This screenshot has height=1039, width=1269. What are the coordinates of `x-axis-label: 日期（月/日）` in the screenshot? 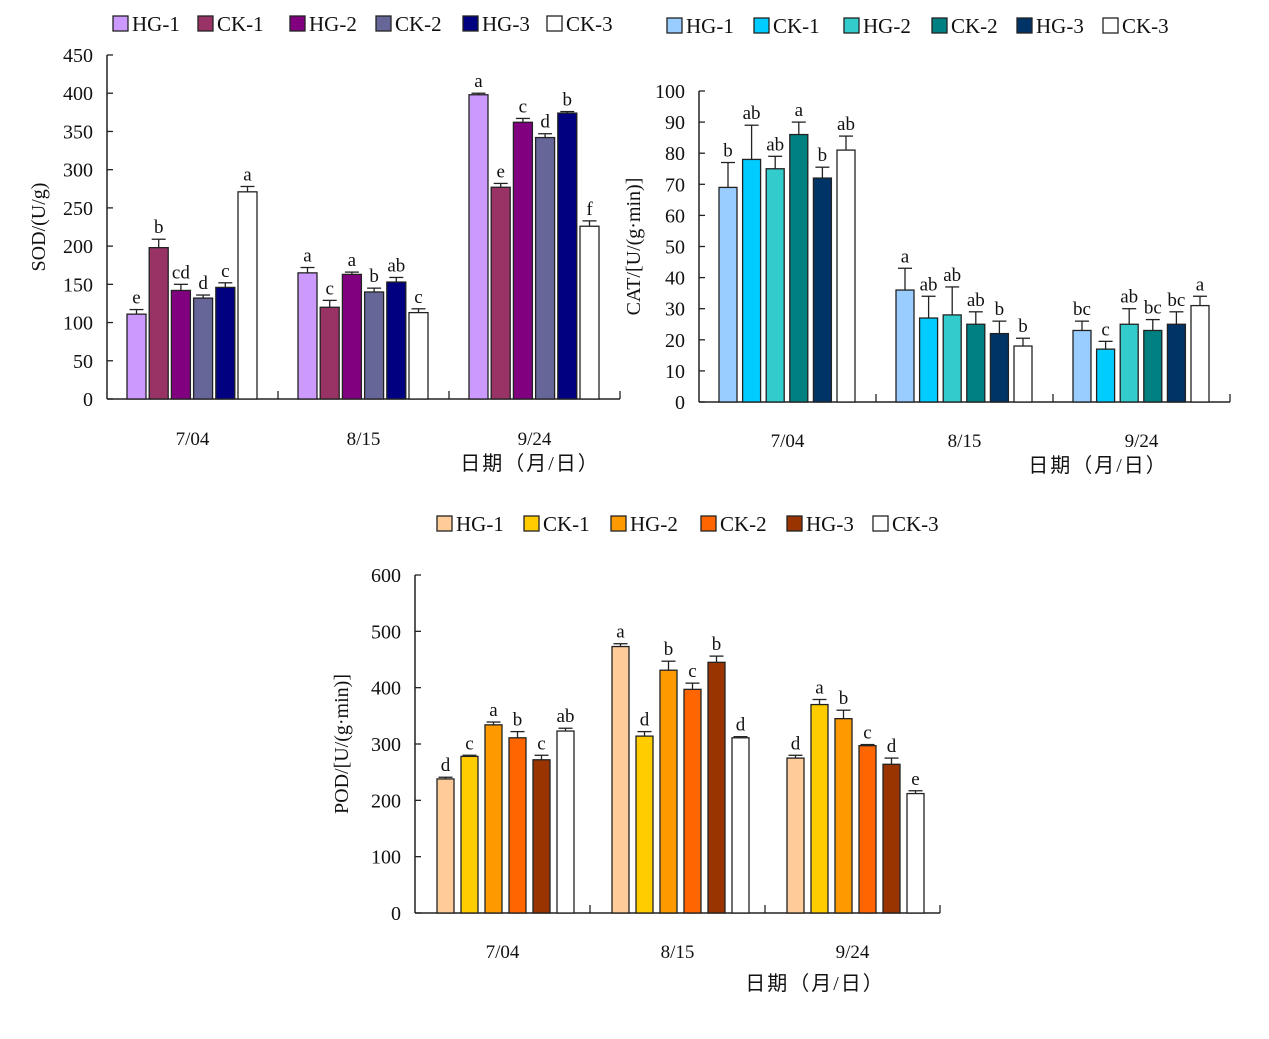 It's located at (530, 463).